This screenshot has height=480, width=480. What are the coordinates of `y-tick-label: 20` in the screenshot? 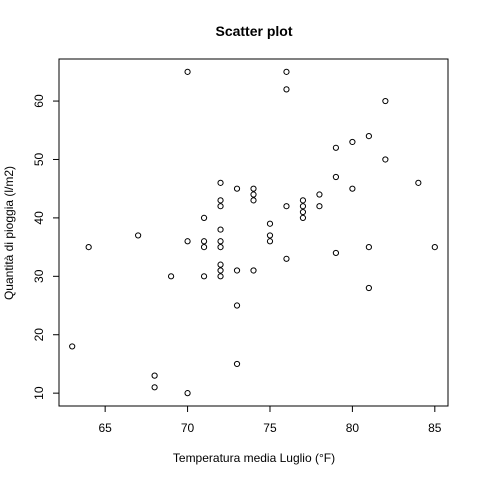 It's located at (39, 335).